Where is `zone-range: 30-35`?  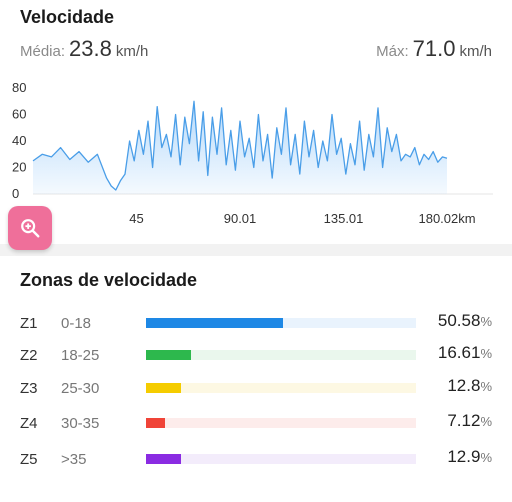
zone-range: 30-35 is located at coordinates (80, 423).